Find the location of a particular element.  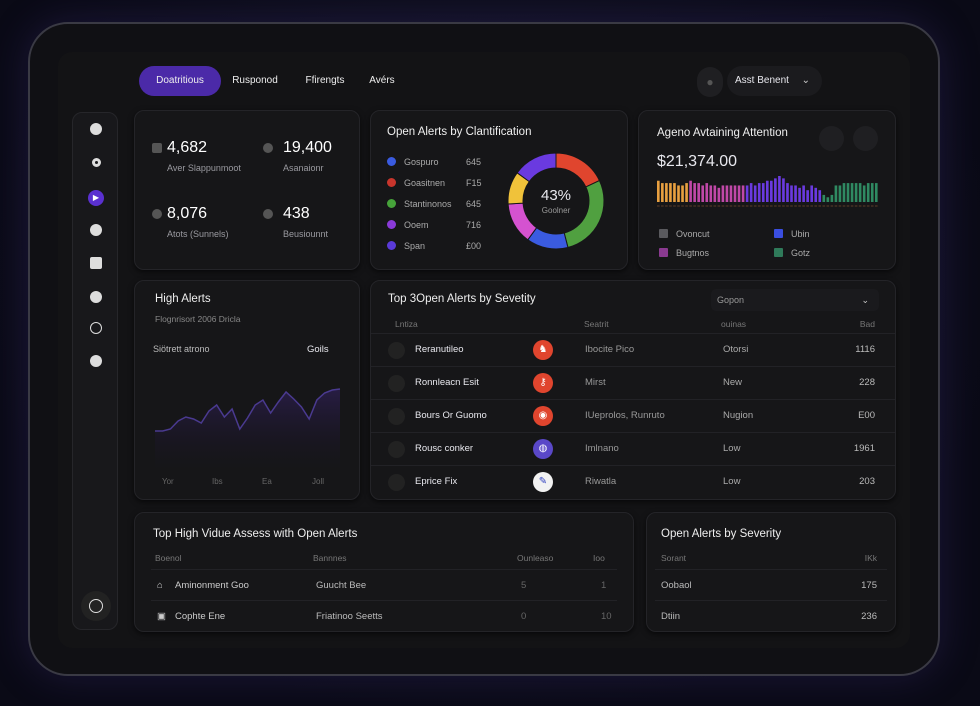

legend-item: Bugtnos is located at coordinates (684, 253).